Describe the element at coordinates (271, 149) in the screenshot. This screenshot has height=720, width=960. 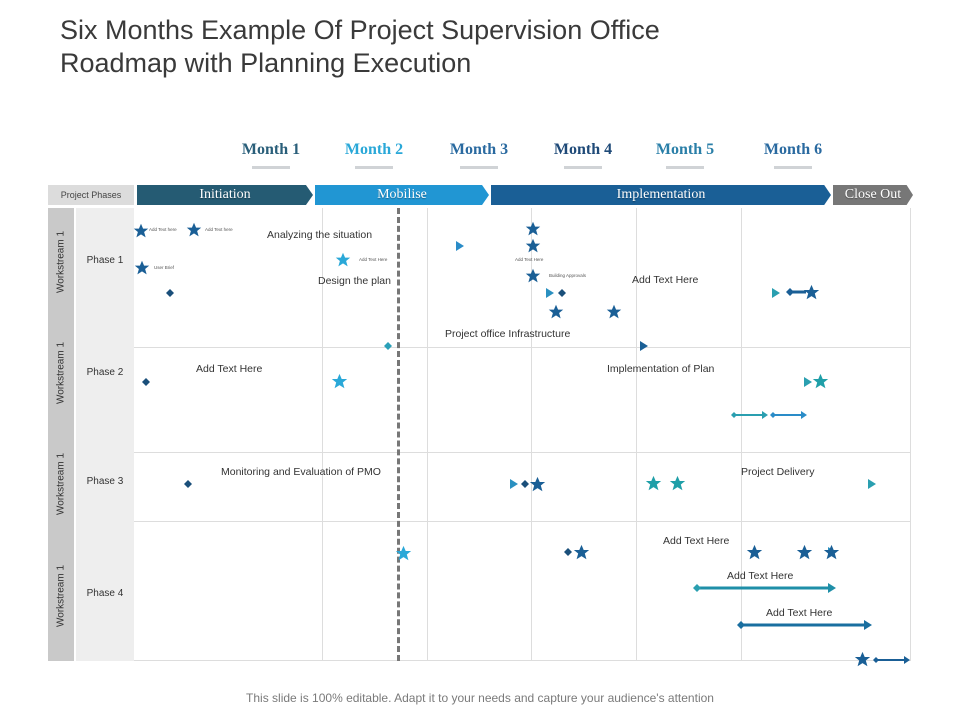
I see `month-1-label: Month 1` at that location.